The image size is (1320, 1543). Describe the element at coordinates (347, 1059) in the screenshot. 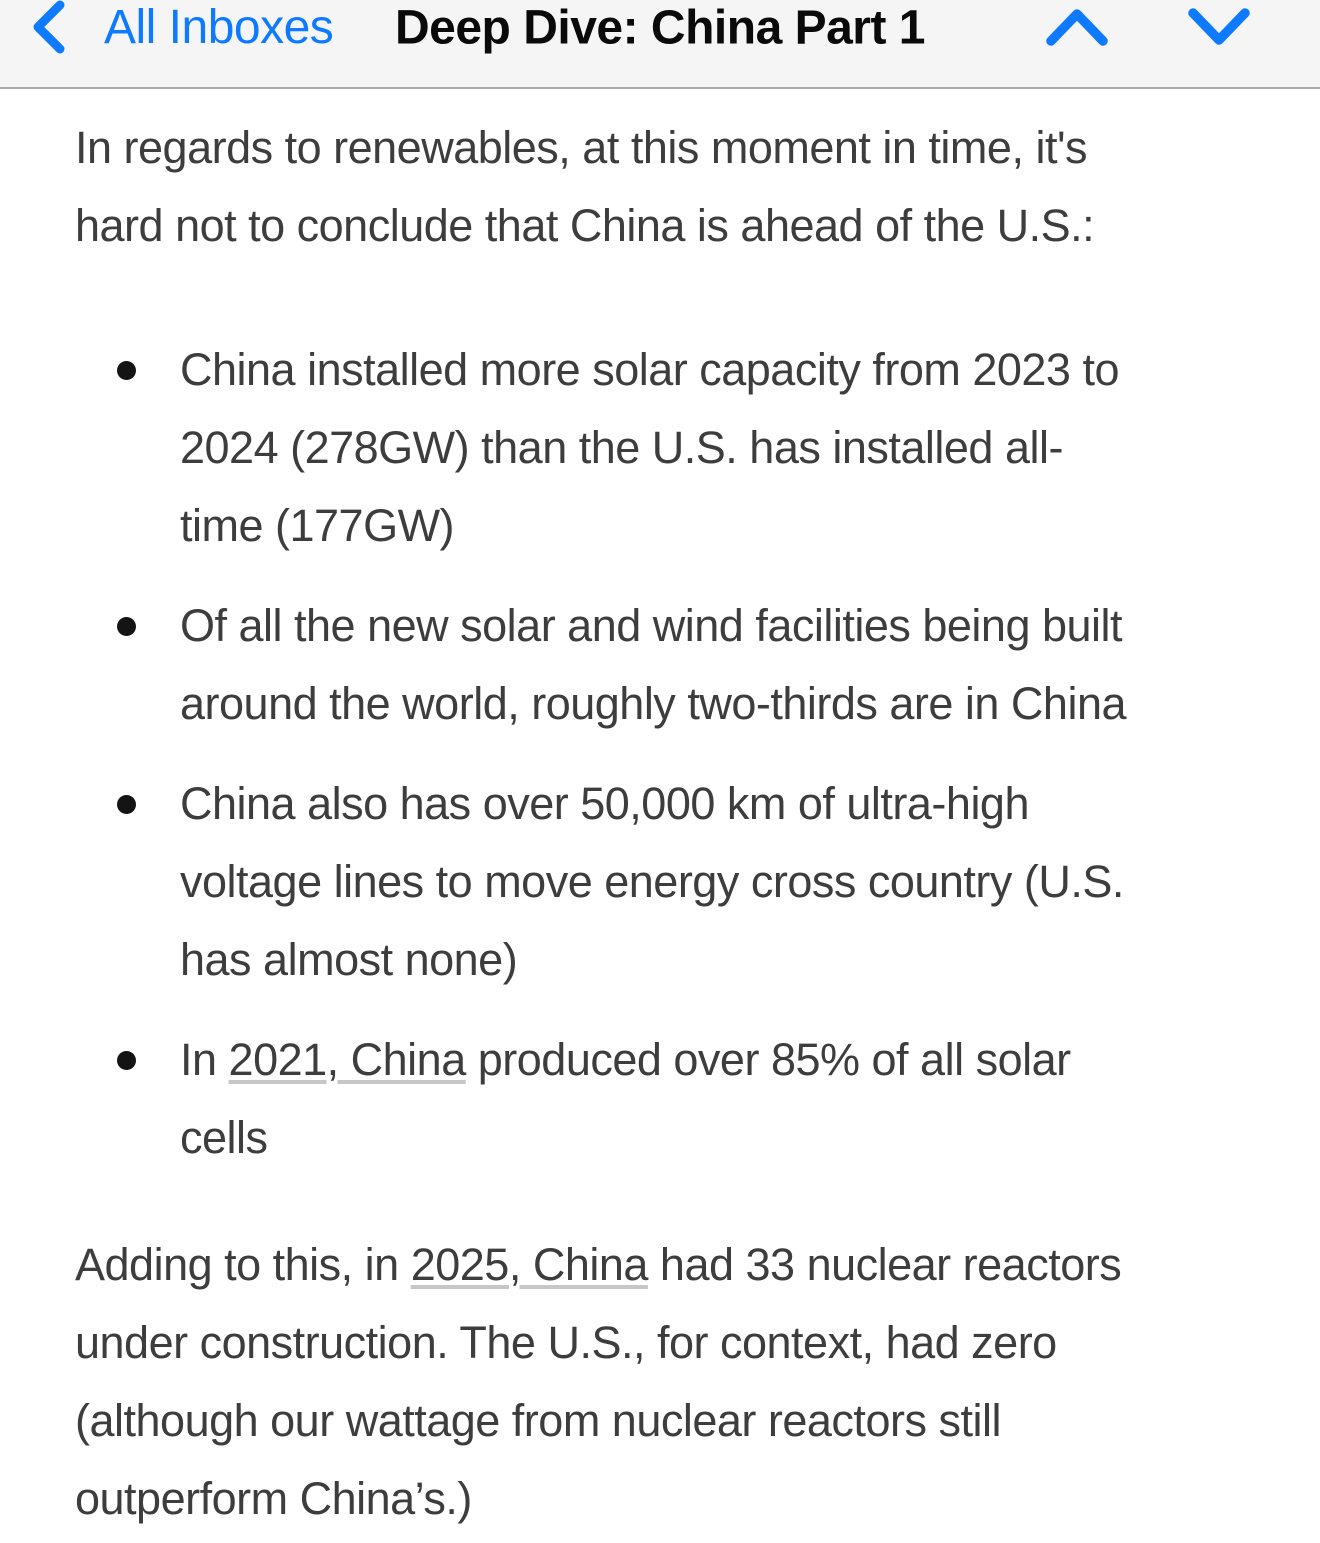

I see `link-2021-china: 2021, China` at that location.